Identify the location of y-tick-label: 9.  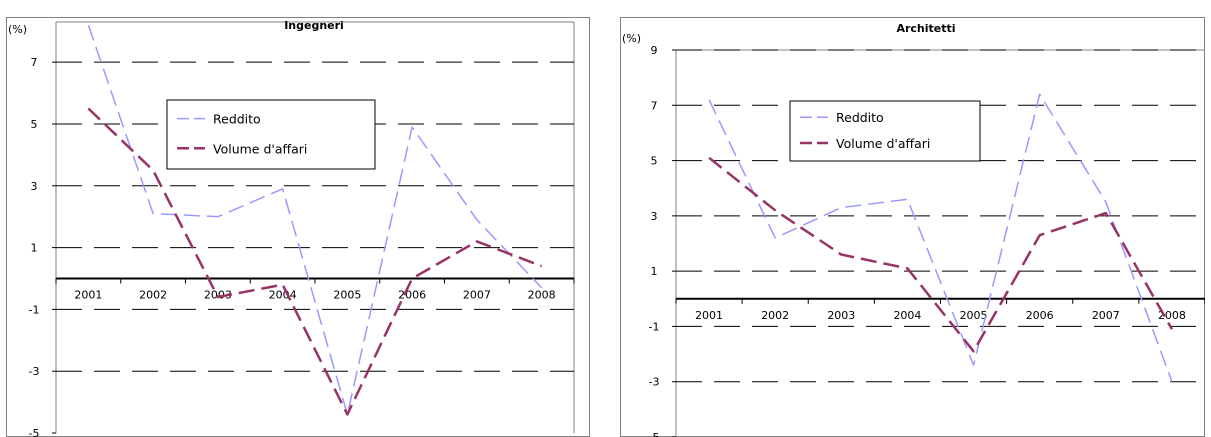
(654, 50).